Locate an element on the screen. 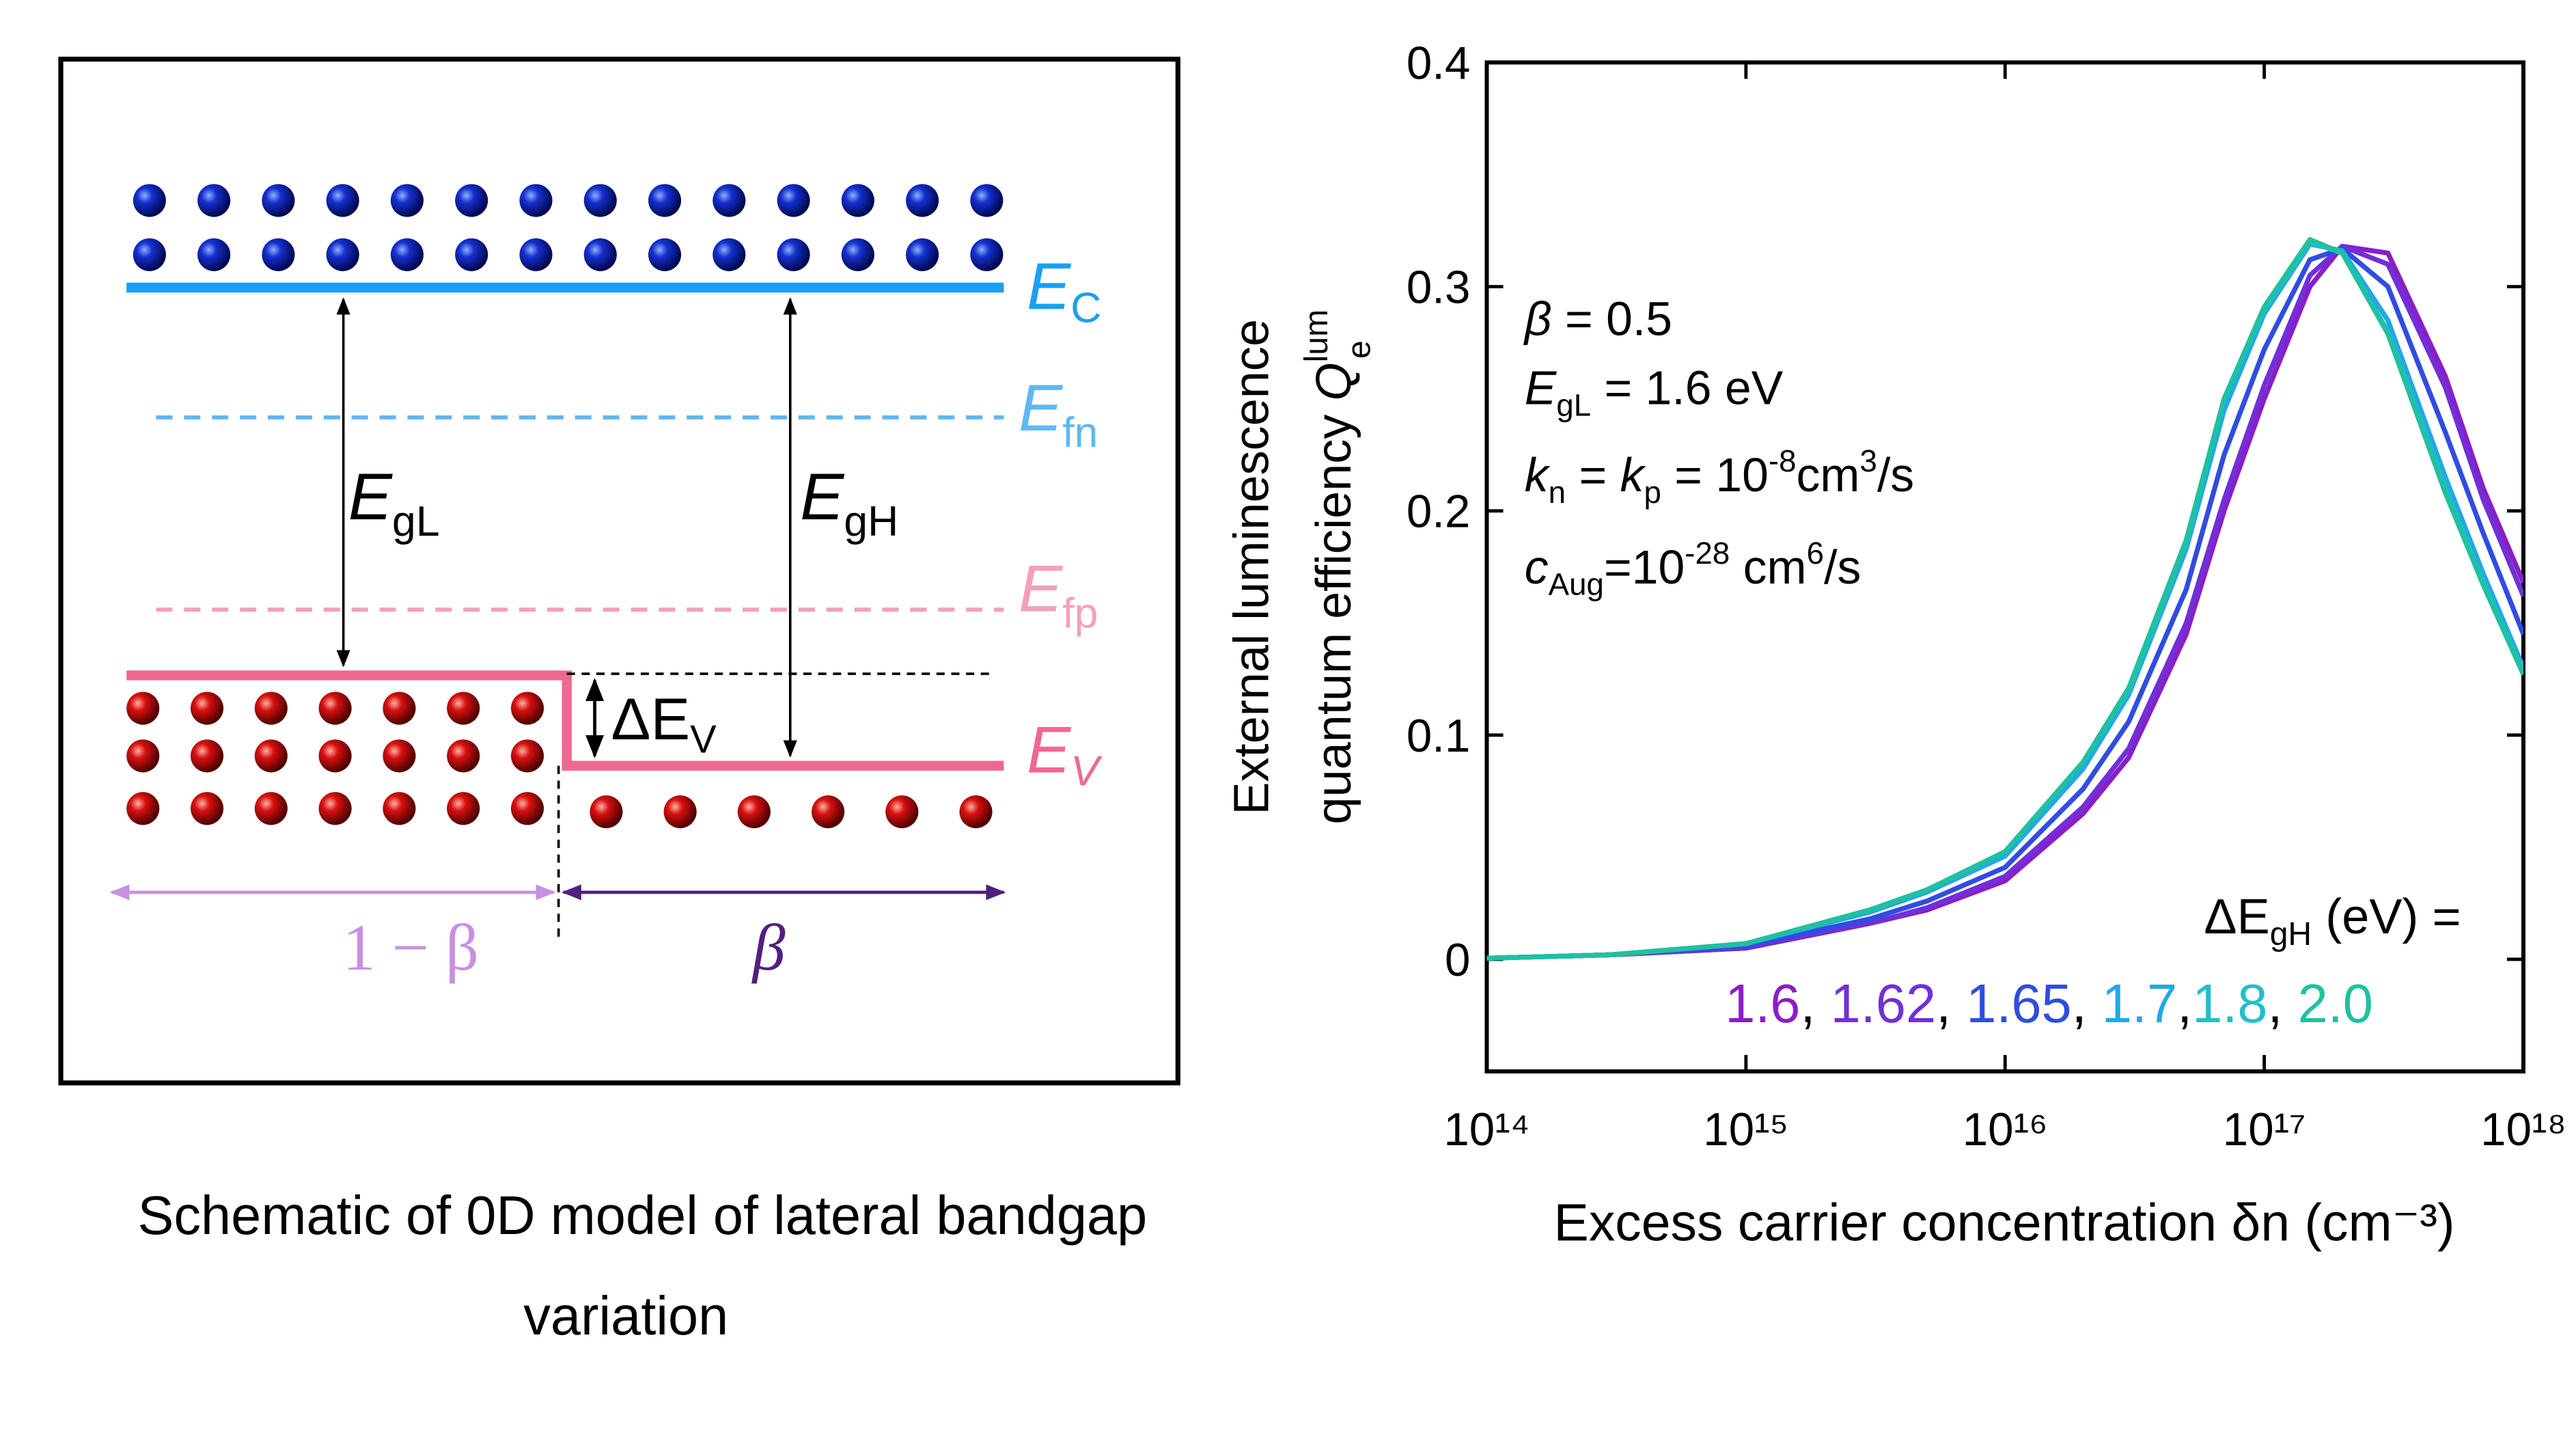  t: fp is located at coordinates (1080, 614).